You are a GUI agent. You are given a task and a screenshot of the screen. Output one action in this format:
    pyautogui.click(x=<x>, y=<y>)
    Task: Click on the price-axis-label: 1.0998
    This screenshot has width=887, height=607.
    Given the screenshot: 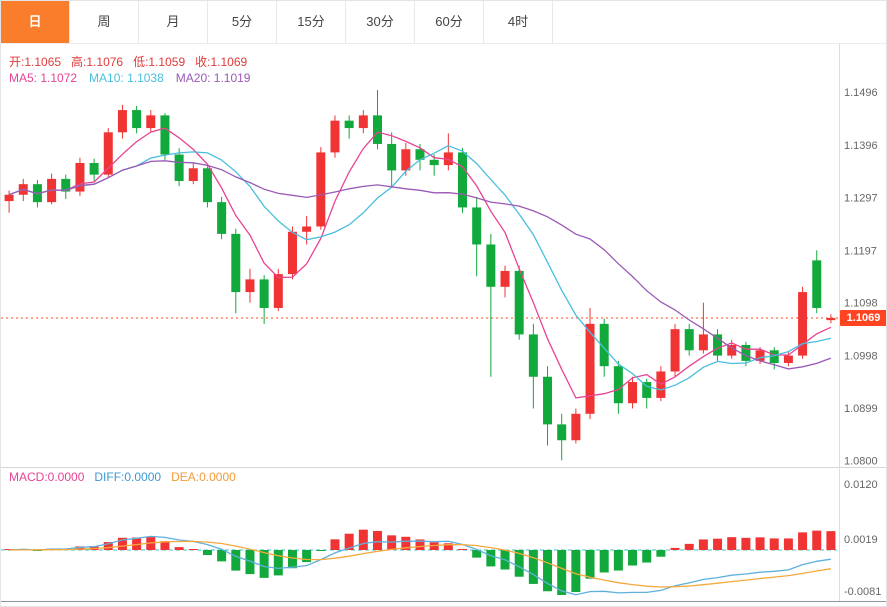 What is the action you would take?
    pyautogui.click(x=861, y=357)
    